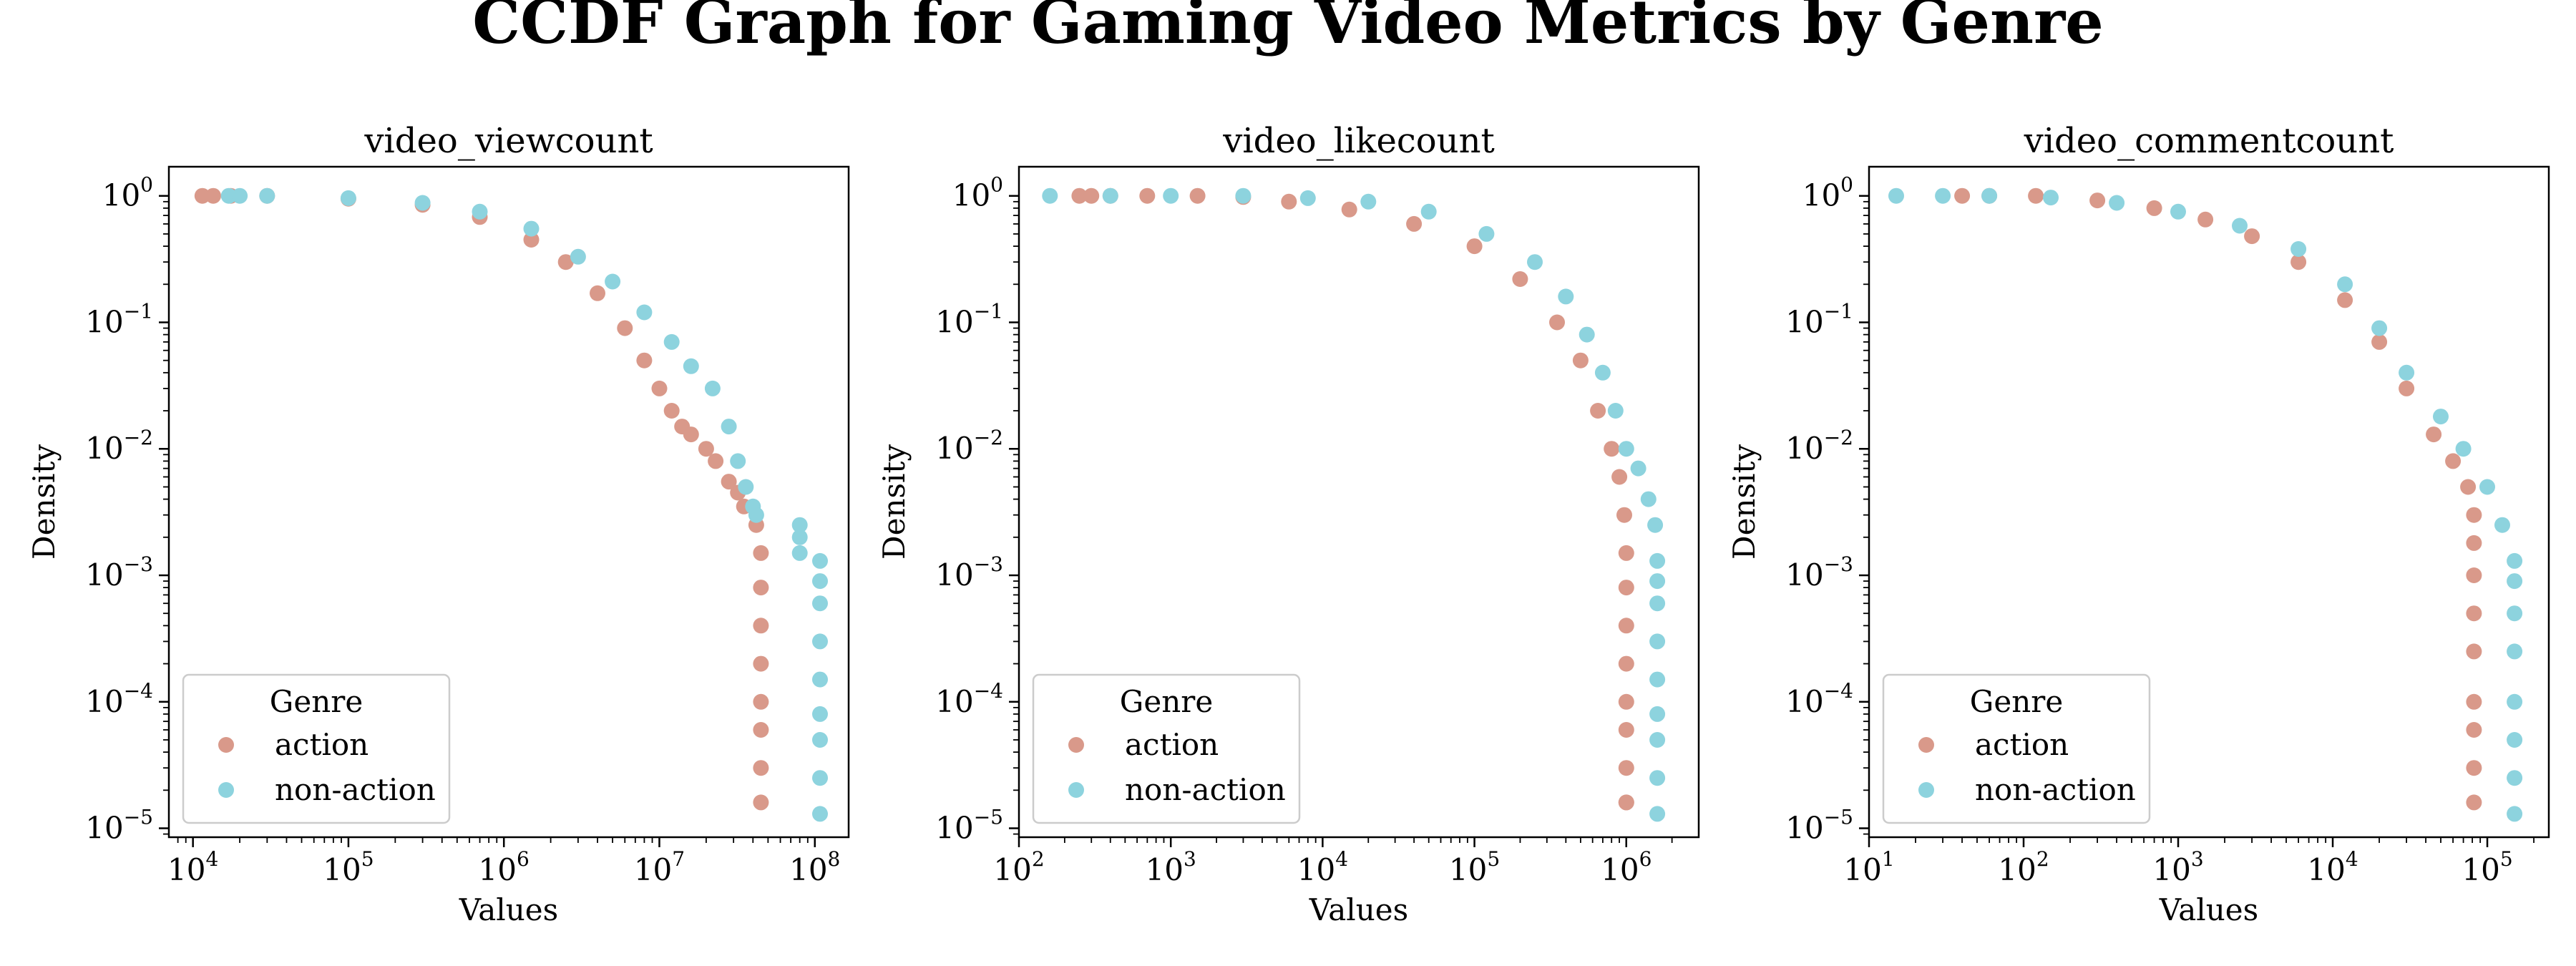  I want to click on y-tick-label: 10⁻⁵, so click(1819, 826).